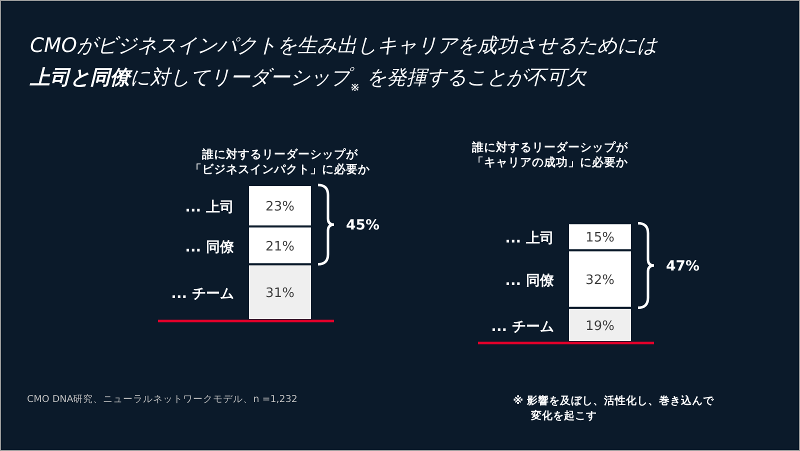  I want to click on data-label: 23%, so click(280, 207).